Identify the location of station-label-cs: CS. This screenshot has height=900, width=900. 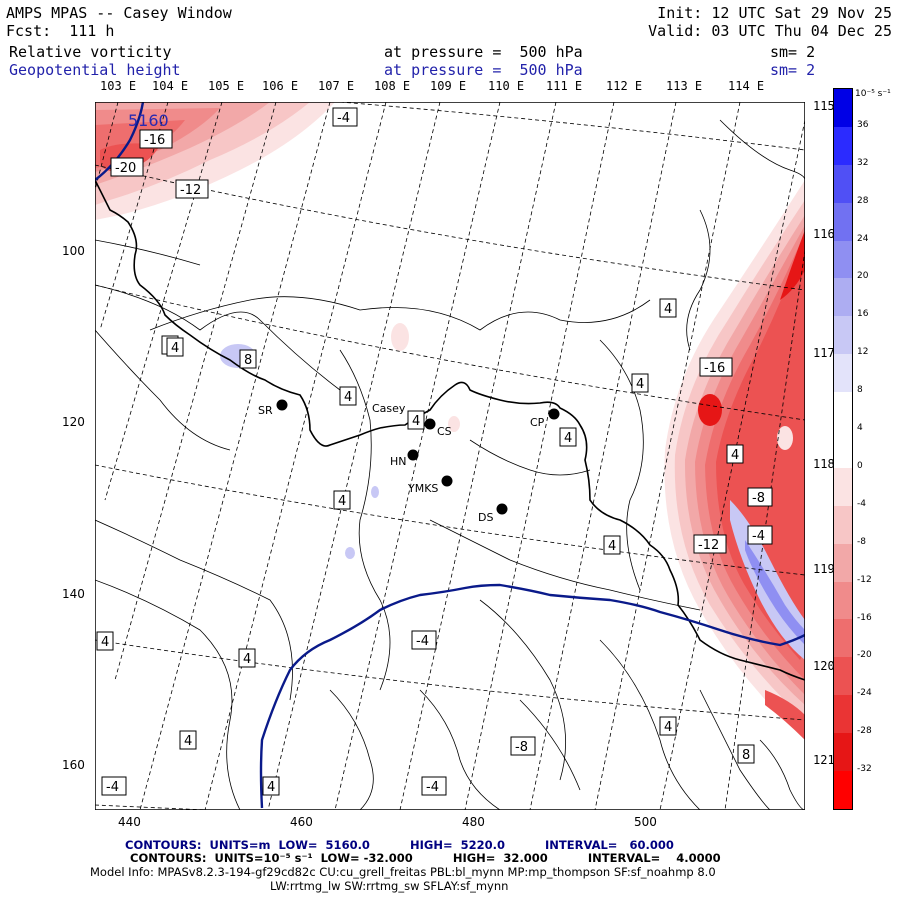
(444, 431).